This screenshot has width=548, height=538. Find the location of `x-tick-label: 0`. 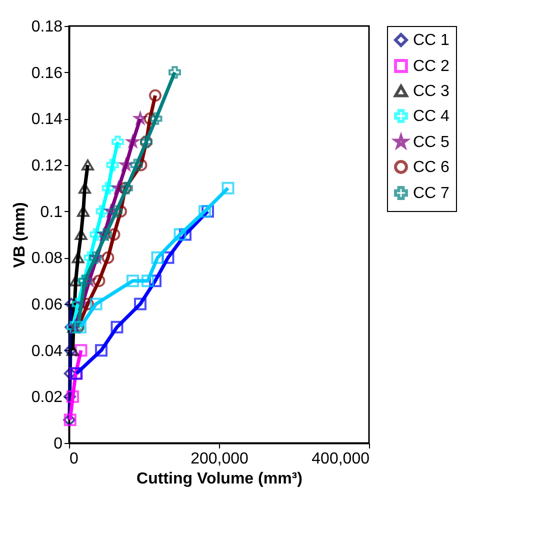

x-tick-label: 0 is located at coordinates (74, 459).